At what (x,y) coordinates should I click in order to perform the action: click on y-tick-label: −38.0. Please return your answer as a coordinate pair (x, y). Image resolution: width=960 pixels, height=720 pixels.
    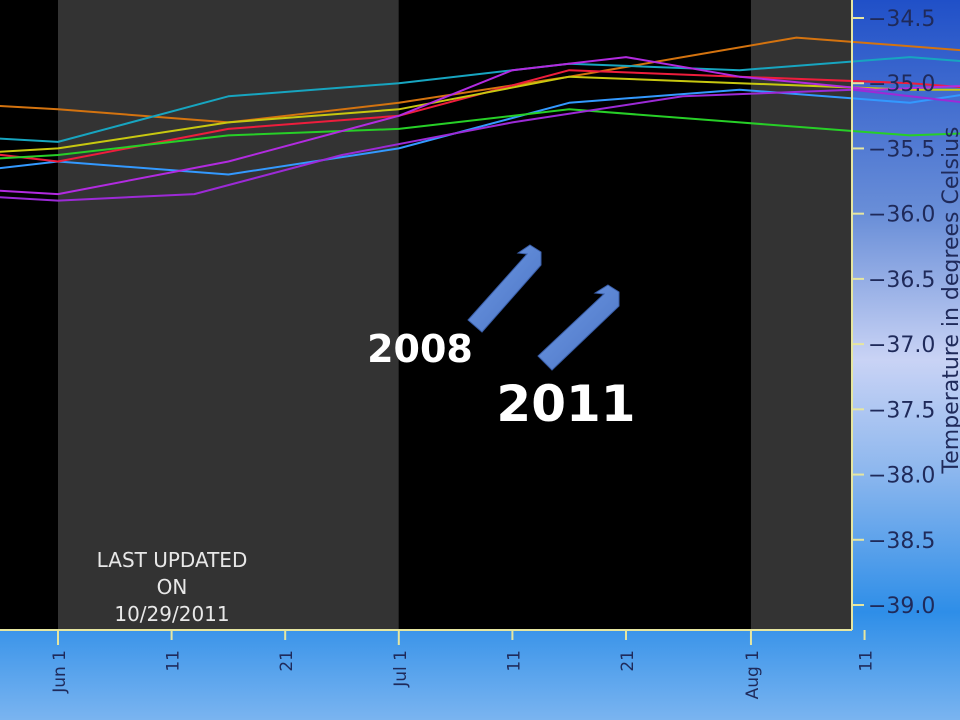
    Looking at the image, I should click on (901, 476).